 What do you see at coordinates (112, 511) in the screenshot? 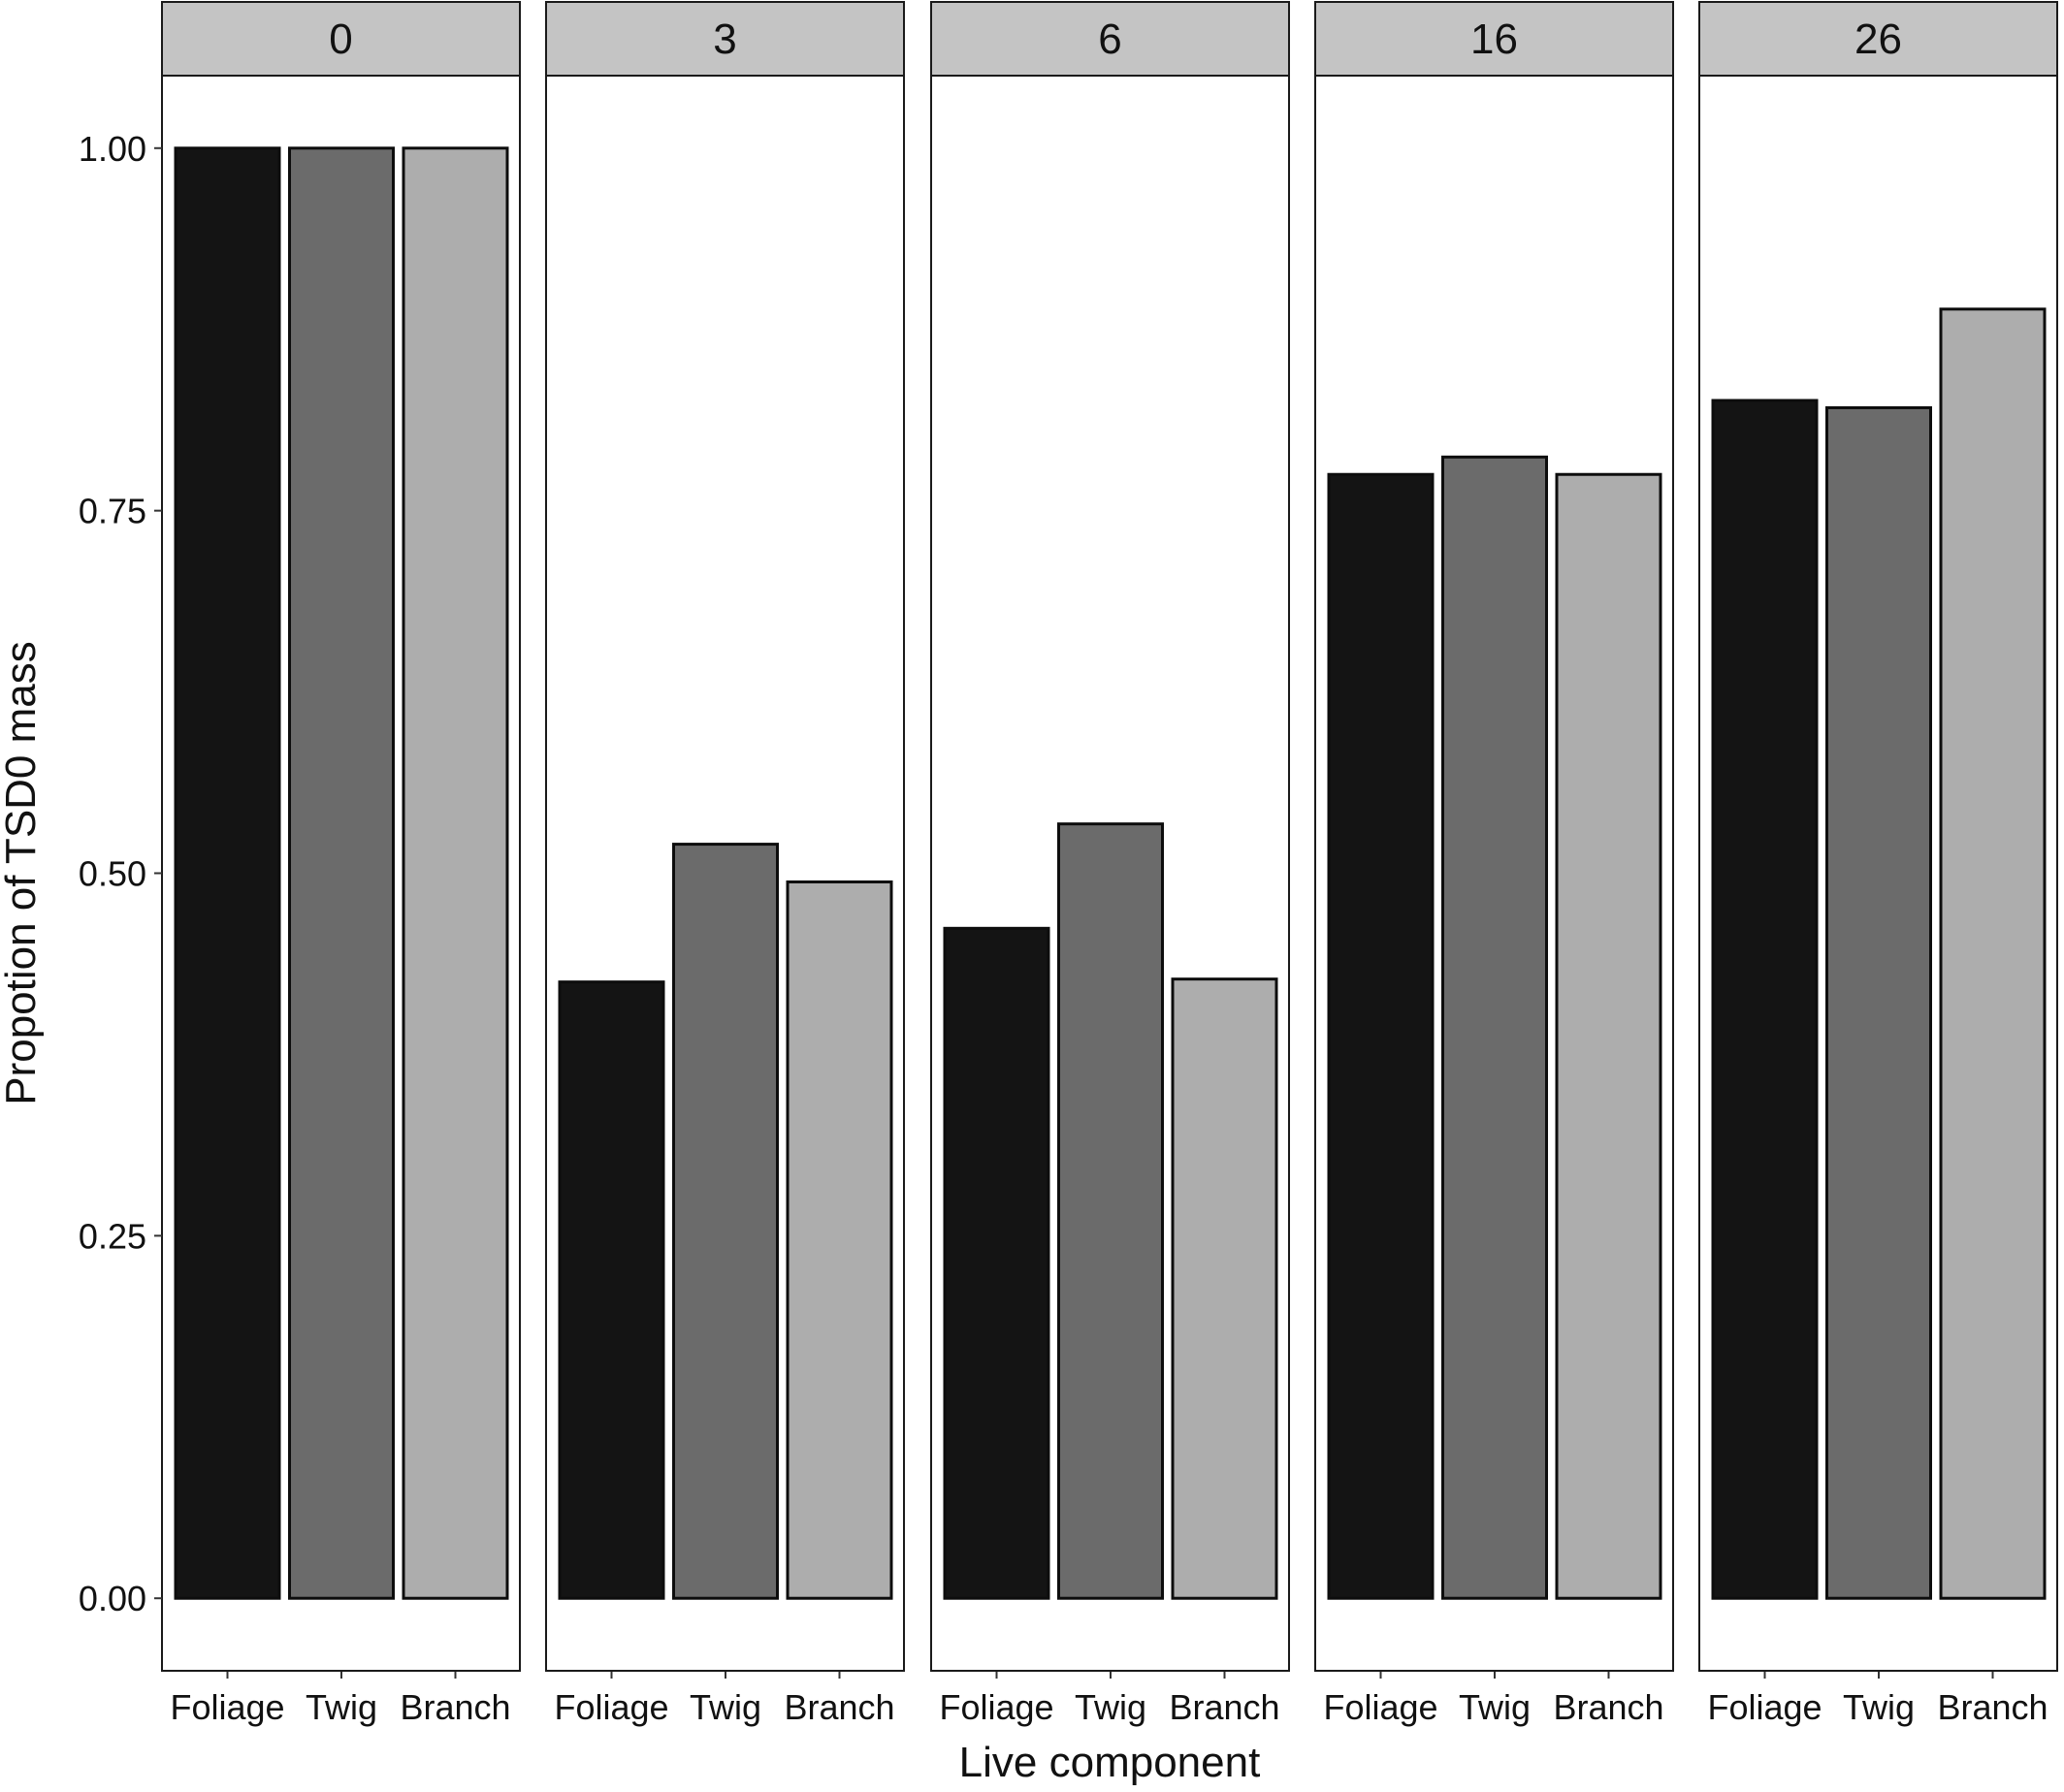
I see `y-tick-label: 0.75` at bounding box center [112, 511].